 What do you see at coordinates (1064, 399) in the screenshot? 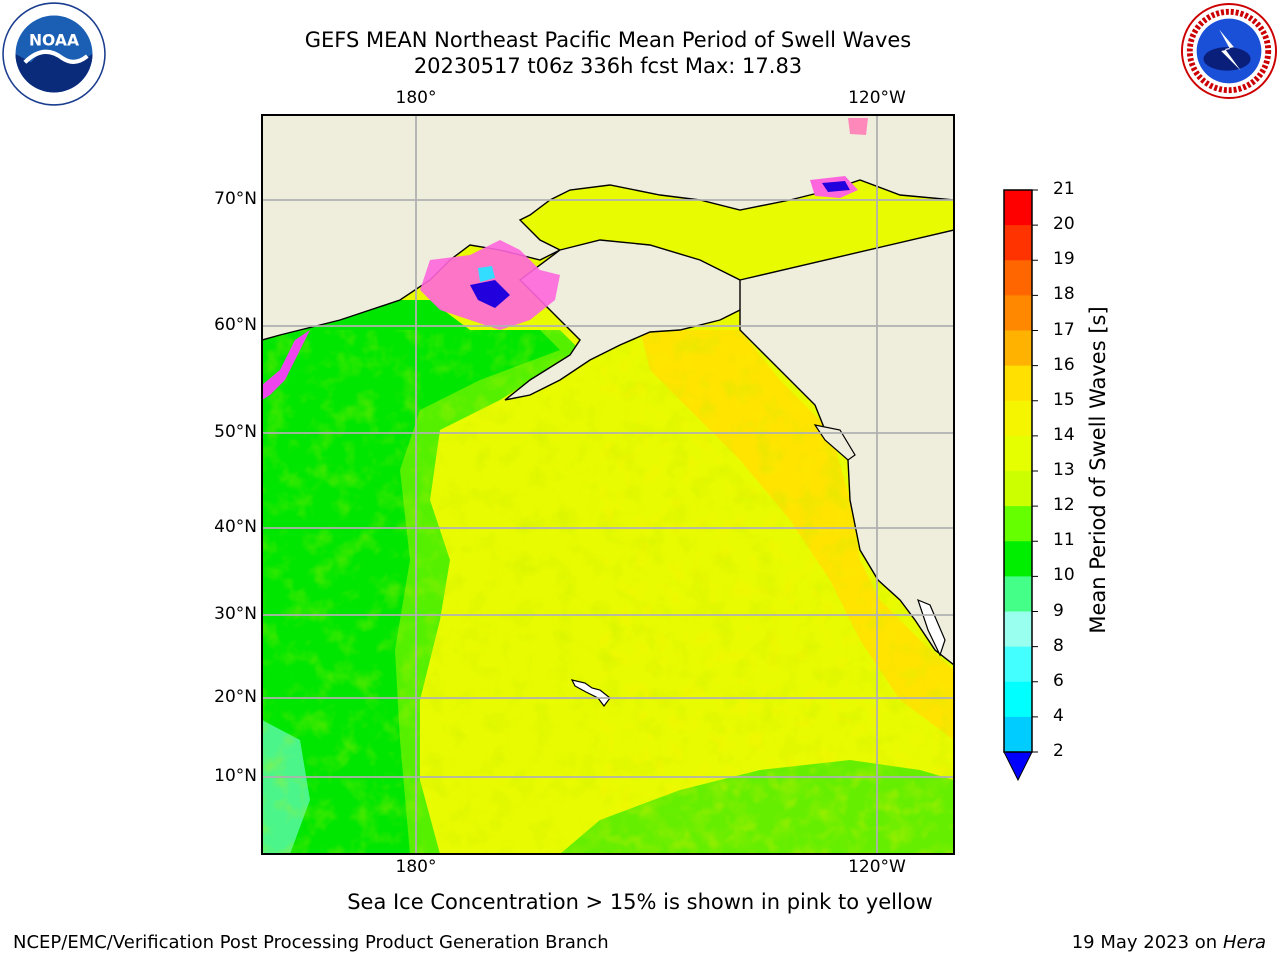
I see `colorbar-tick-label: 15` at bounding box center [1064, 399].